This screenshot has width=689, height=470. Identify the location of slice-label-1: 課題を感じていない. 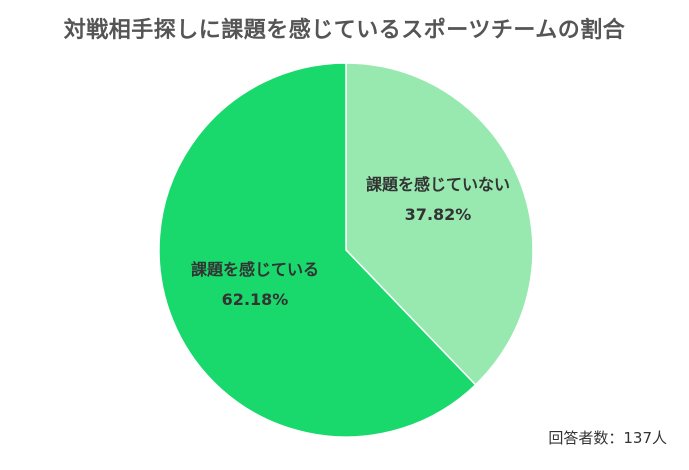
(438, 184).